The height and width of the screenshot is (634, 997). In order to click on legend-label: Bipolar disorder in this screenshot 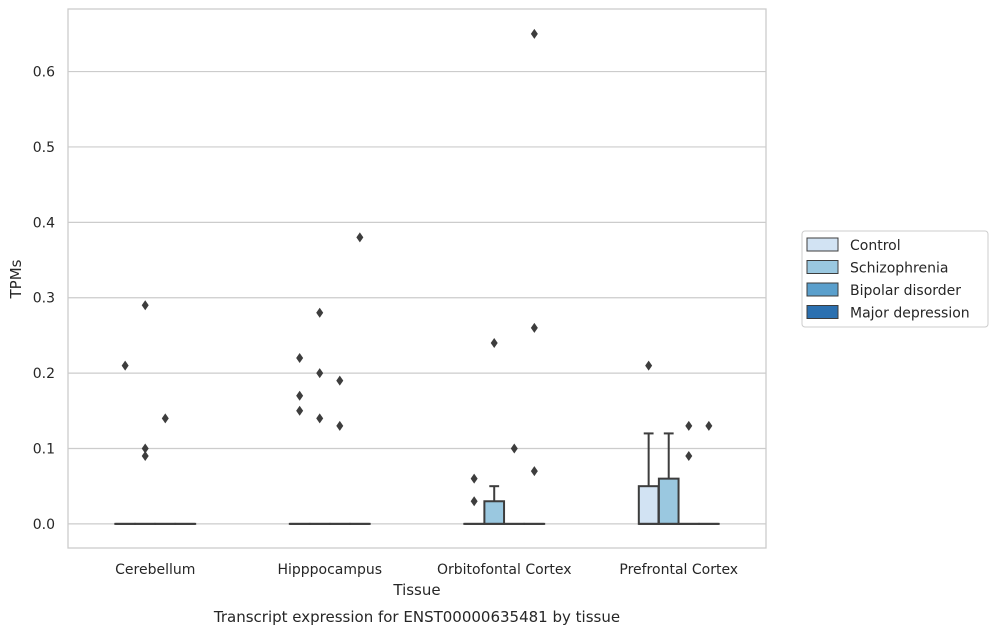, I will do `click(905, 291)`.